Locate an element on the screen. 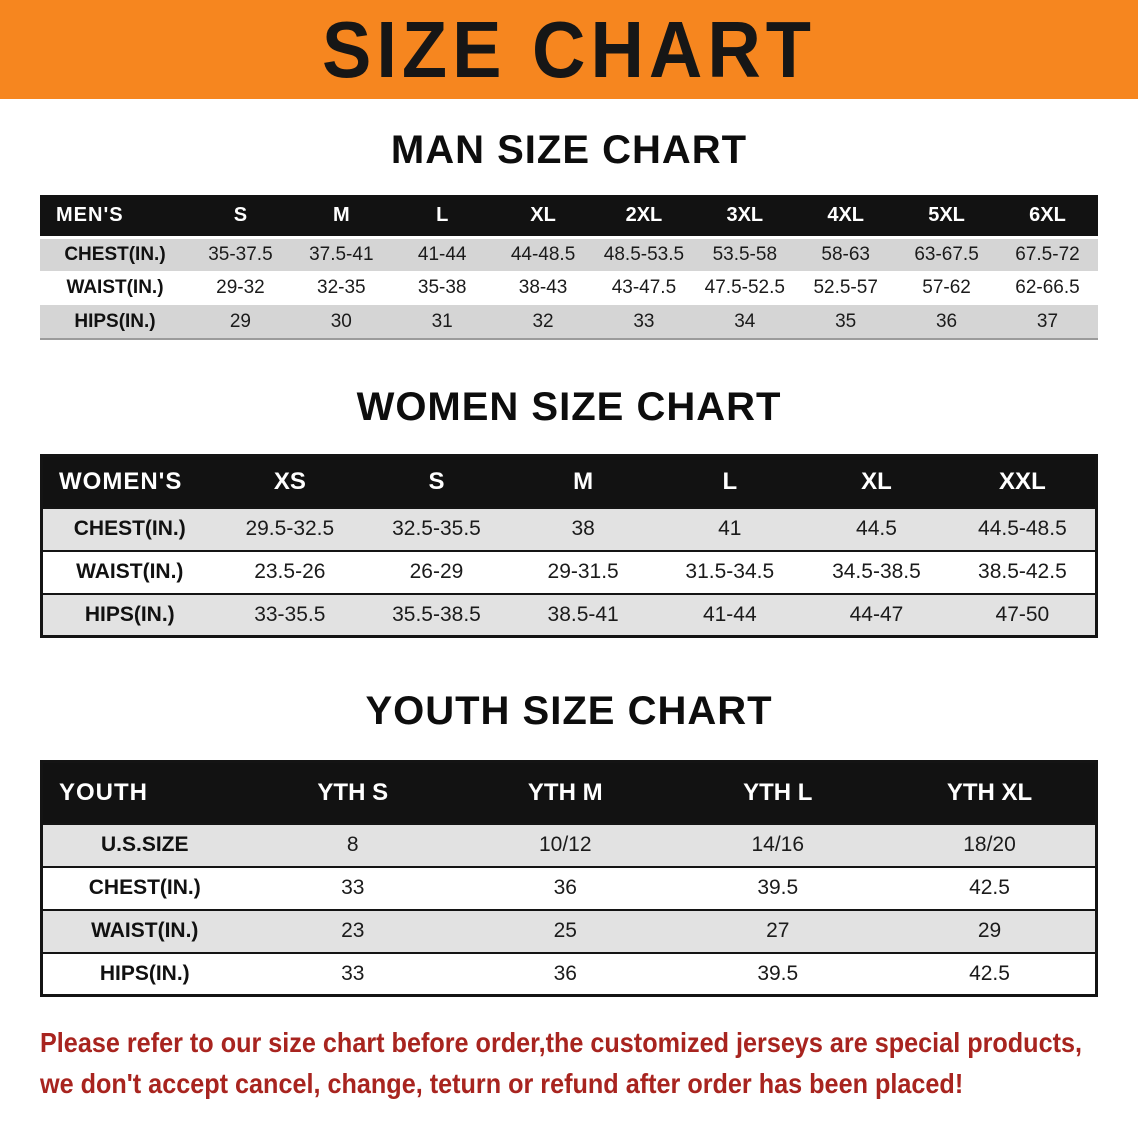 The height and width of the screenshot is (1132, 1138). women-col-head-2: M is located at coordinates (583, 481).